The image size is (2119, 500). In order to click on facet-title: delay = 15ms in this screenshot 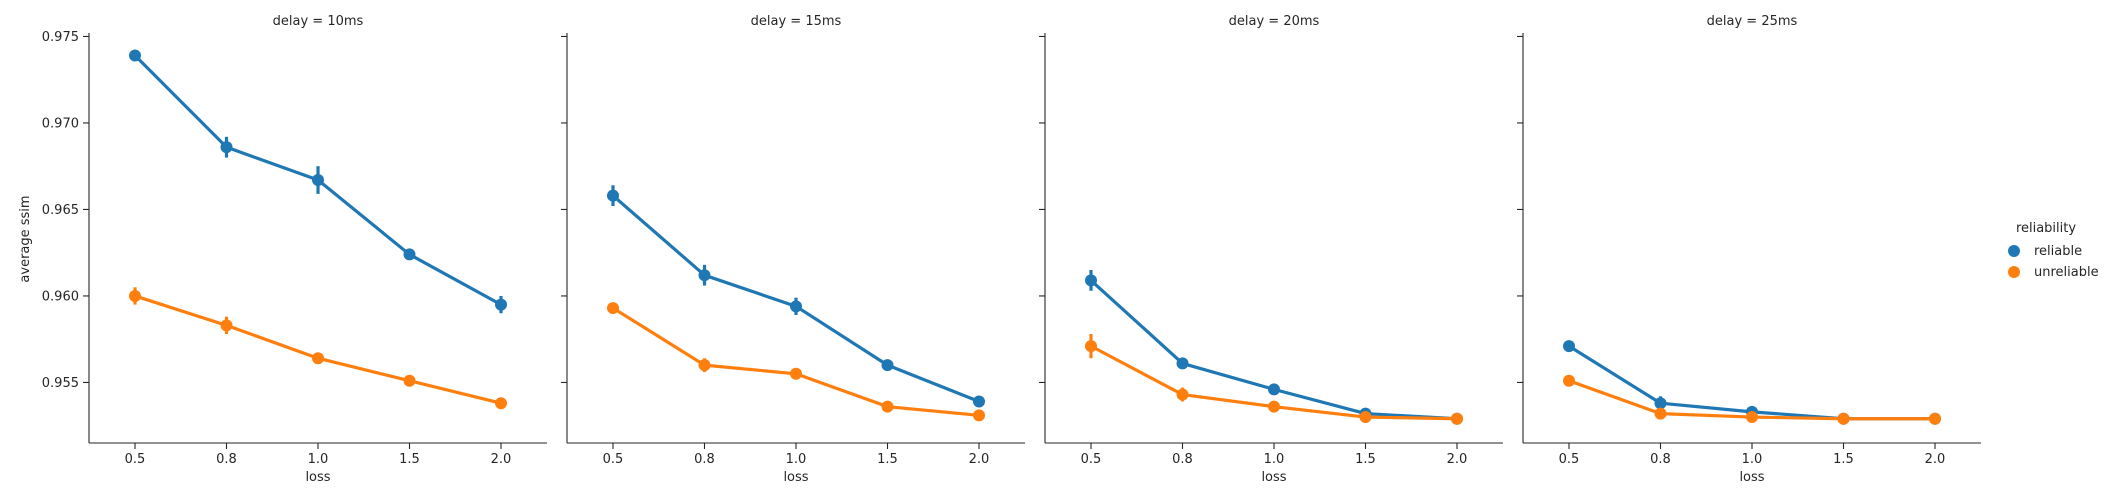, I will do `click(796, 21)`.